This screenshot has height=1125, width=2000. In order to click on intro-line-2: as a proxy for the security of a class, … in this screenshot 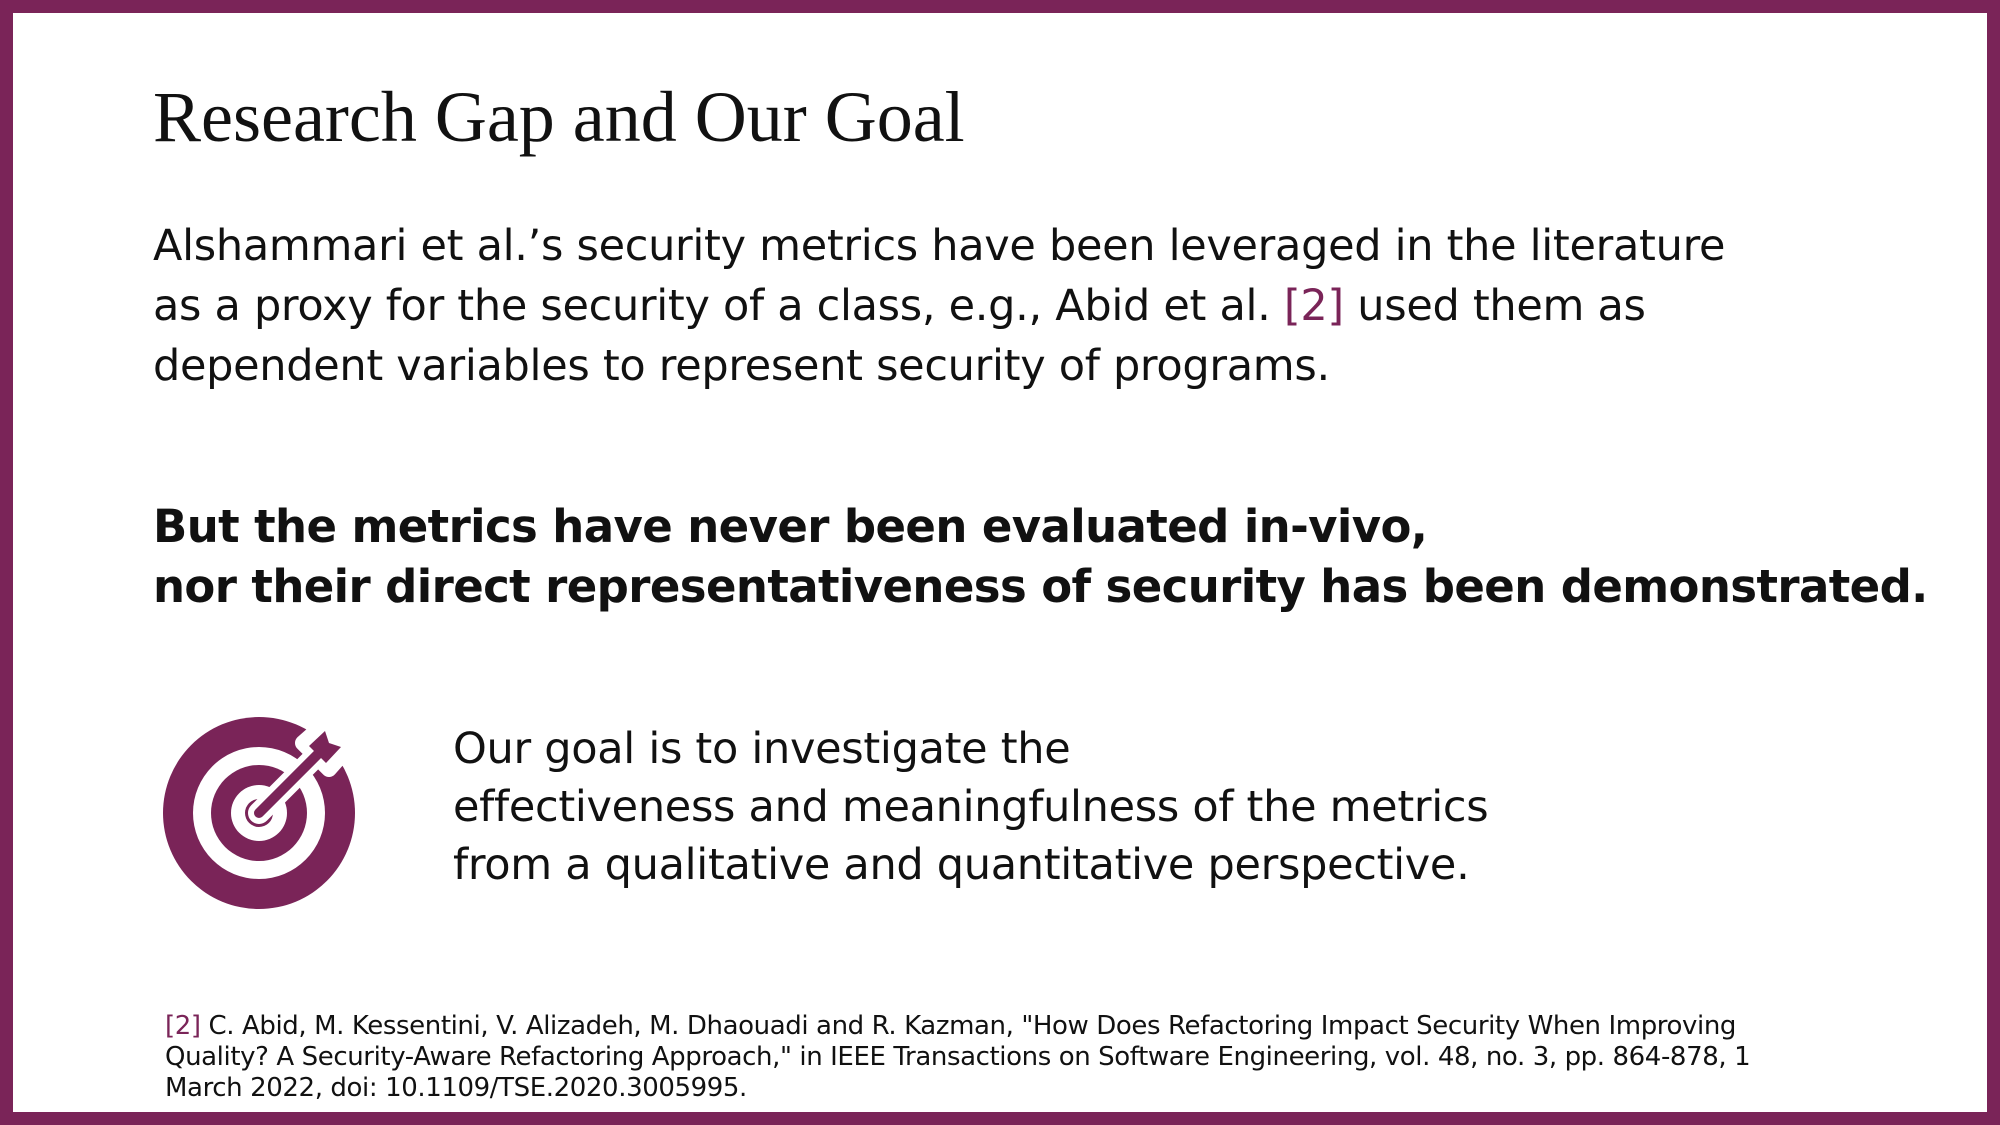, I will do `click(939, 306)`.